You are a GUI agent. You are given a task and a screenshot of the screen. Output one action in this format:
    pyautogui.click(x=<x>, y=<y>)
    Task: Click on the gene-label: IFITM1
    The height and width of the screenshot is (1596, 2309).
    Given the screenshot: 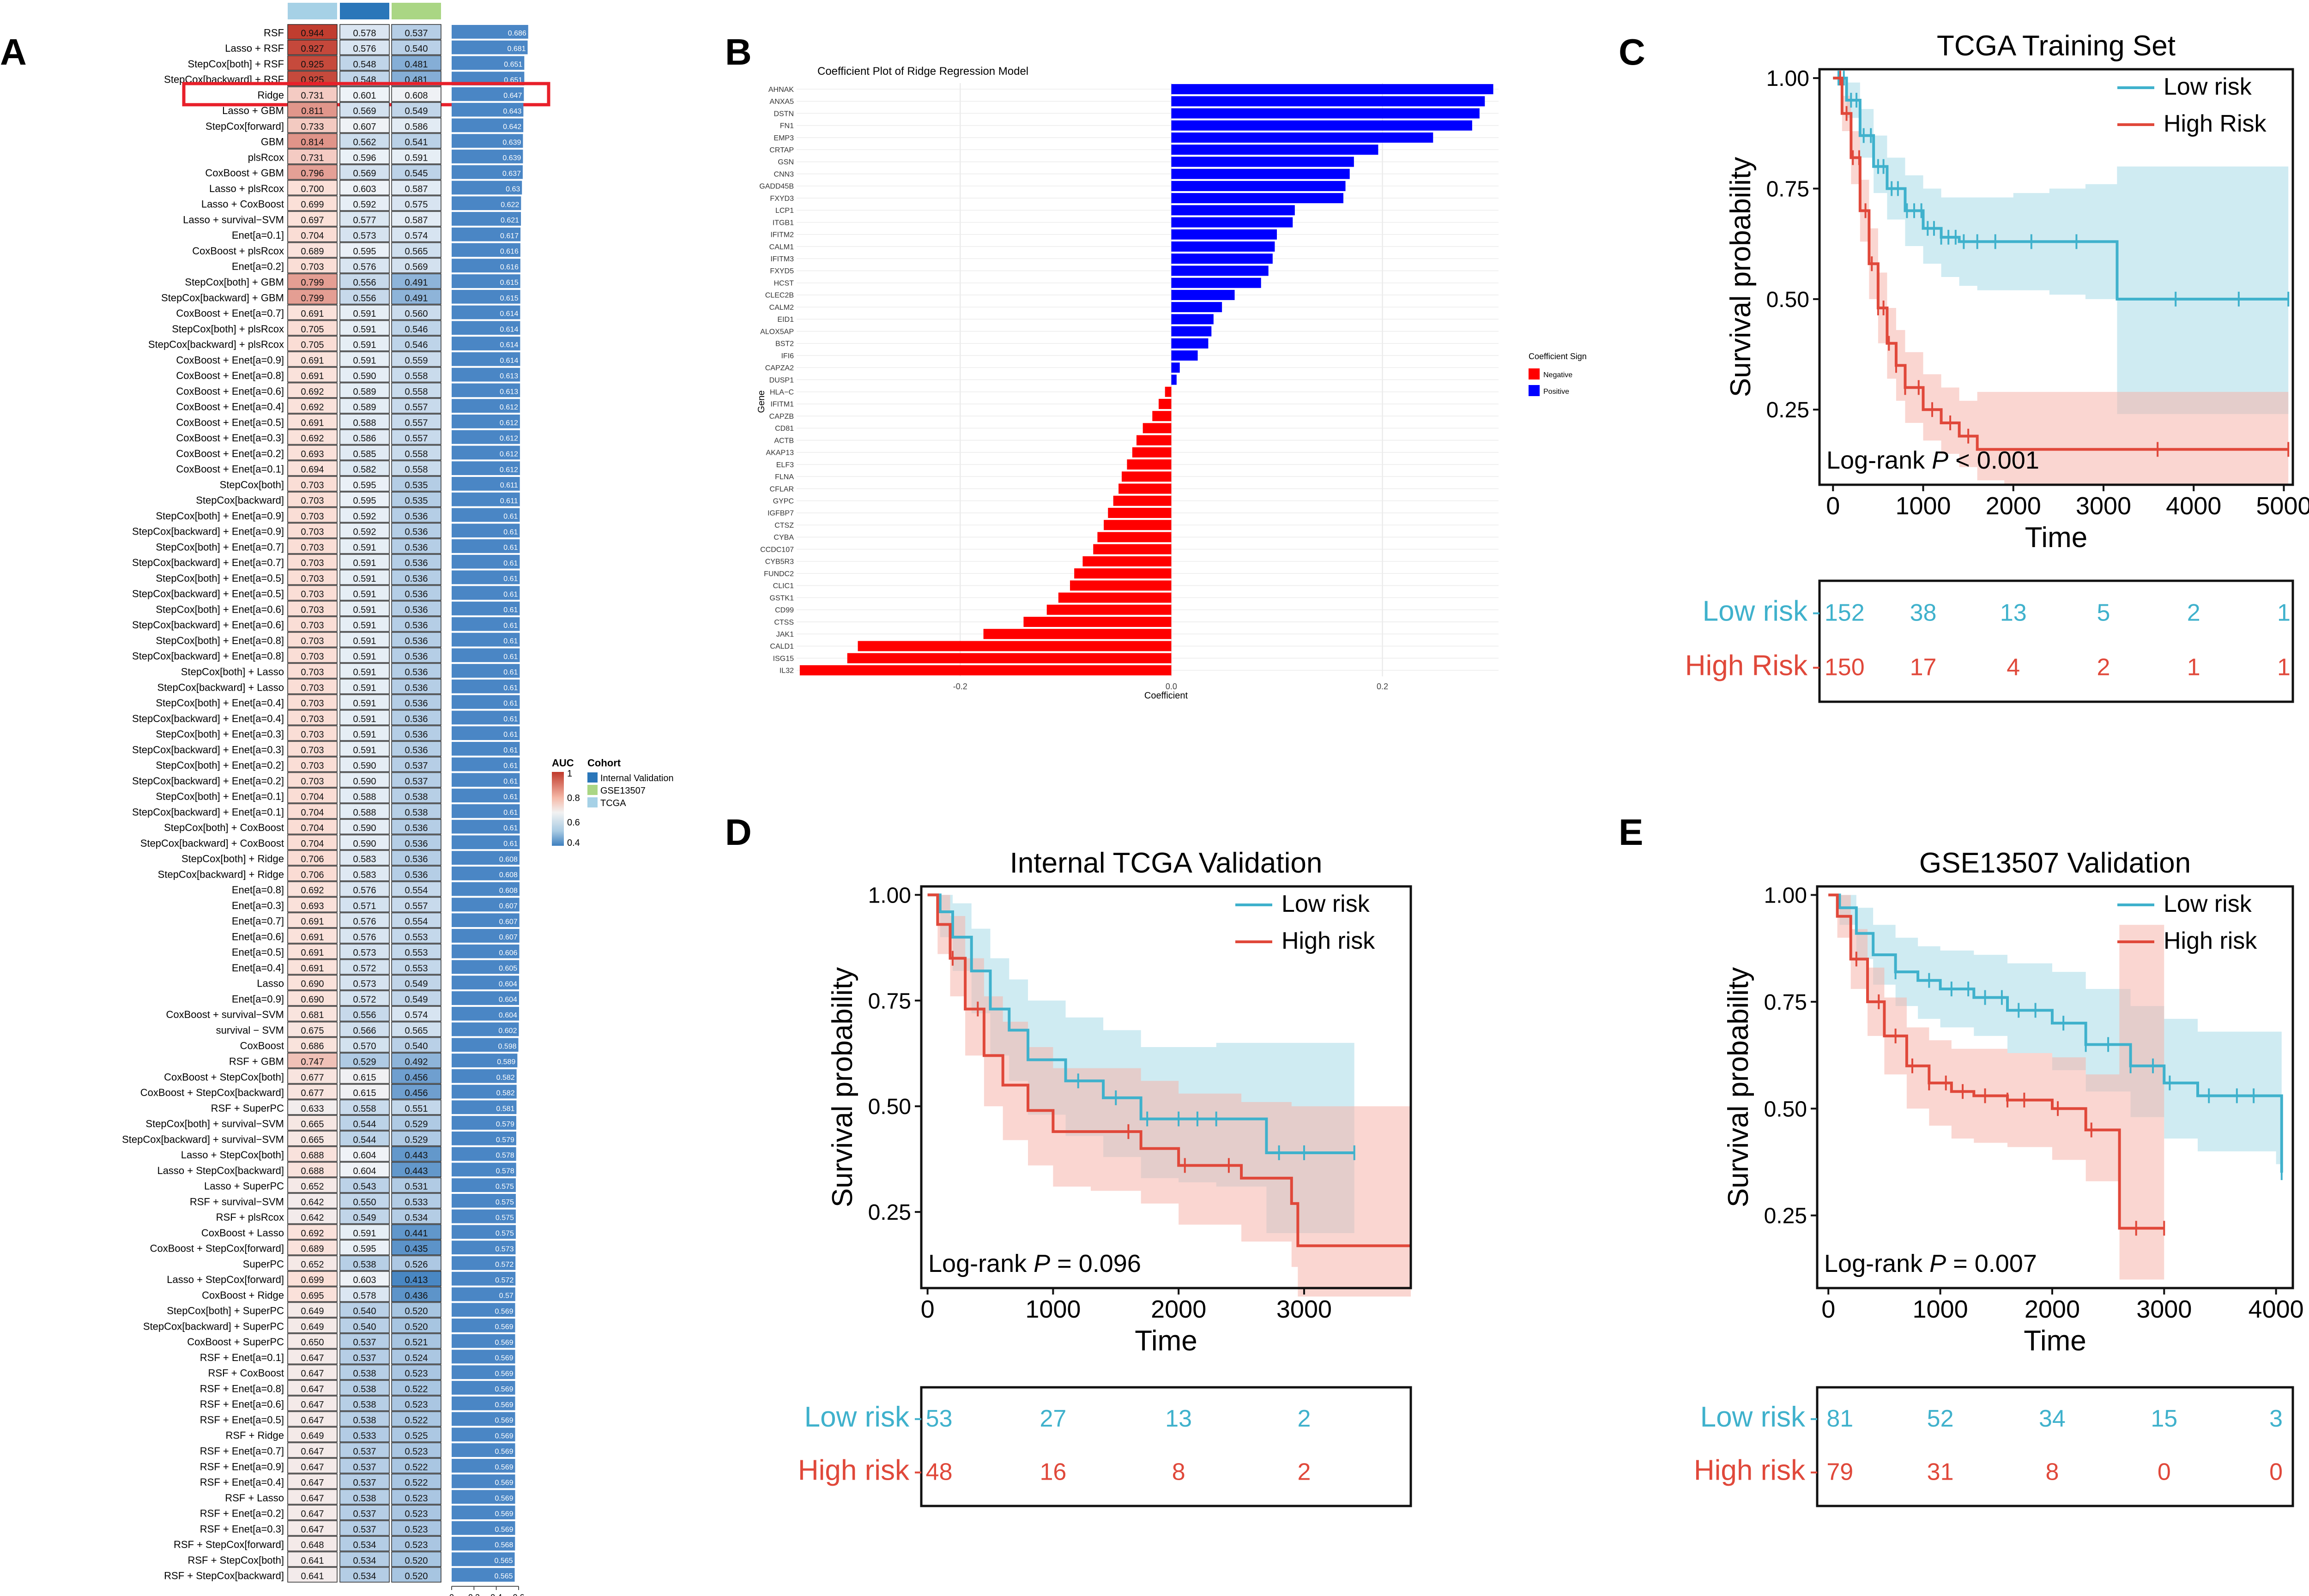 What is the action you would take?
    pyautogui.click(x=782, y=405)
    